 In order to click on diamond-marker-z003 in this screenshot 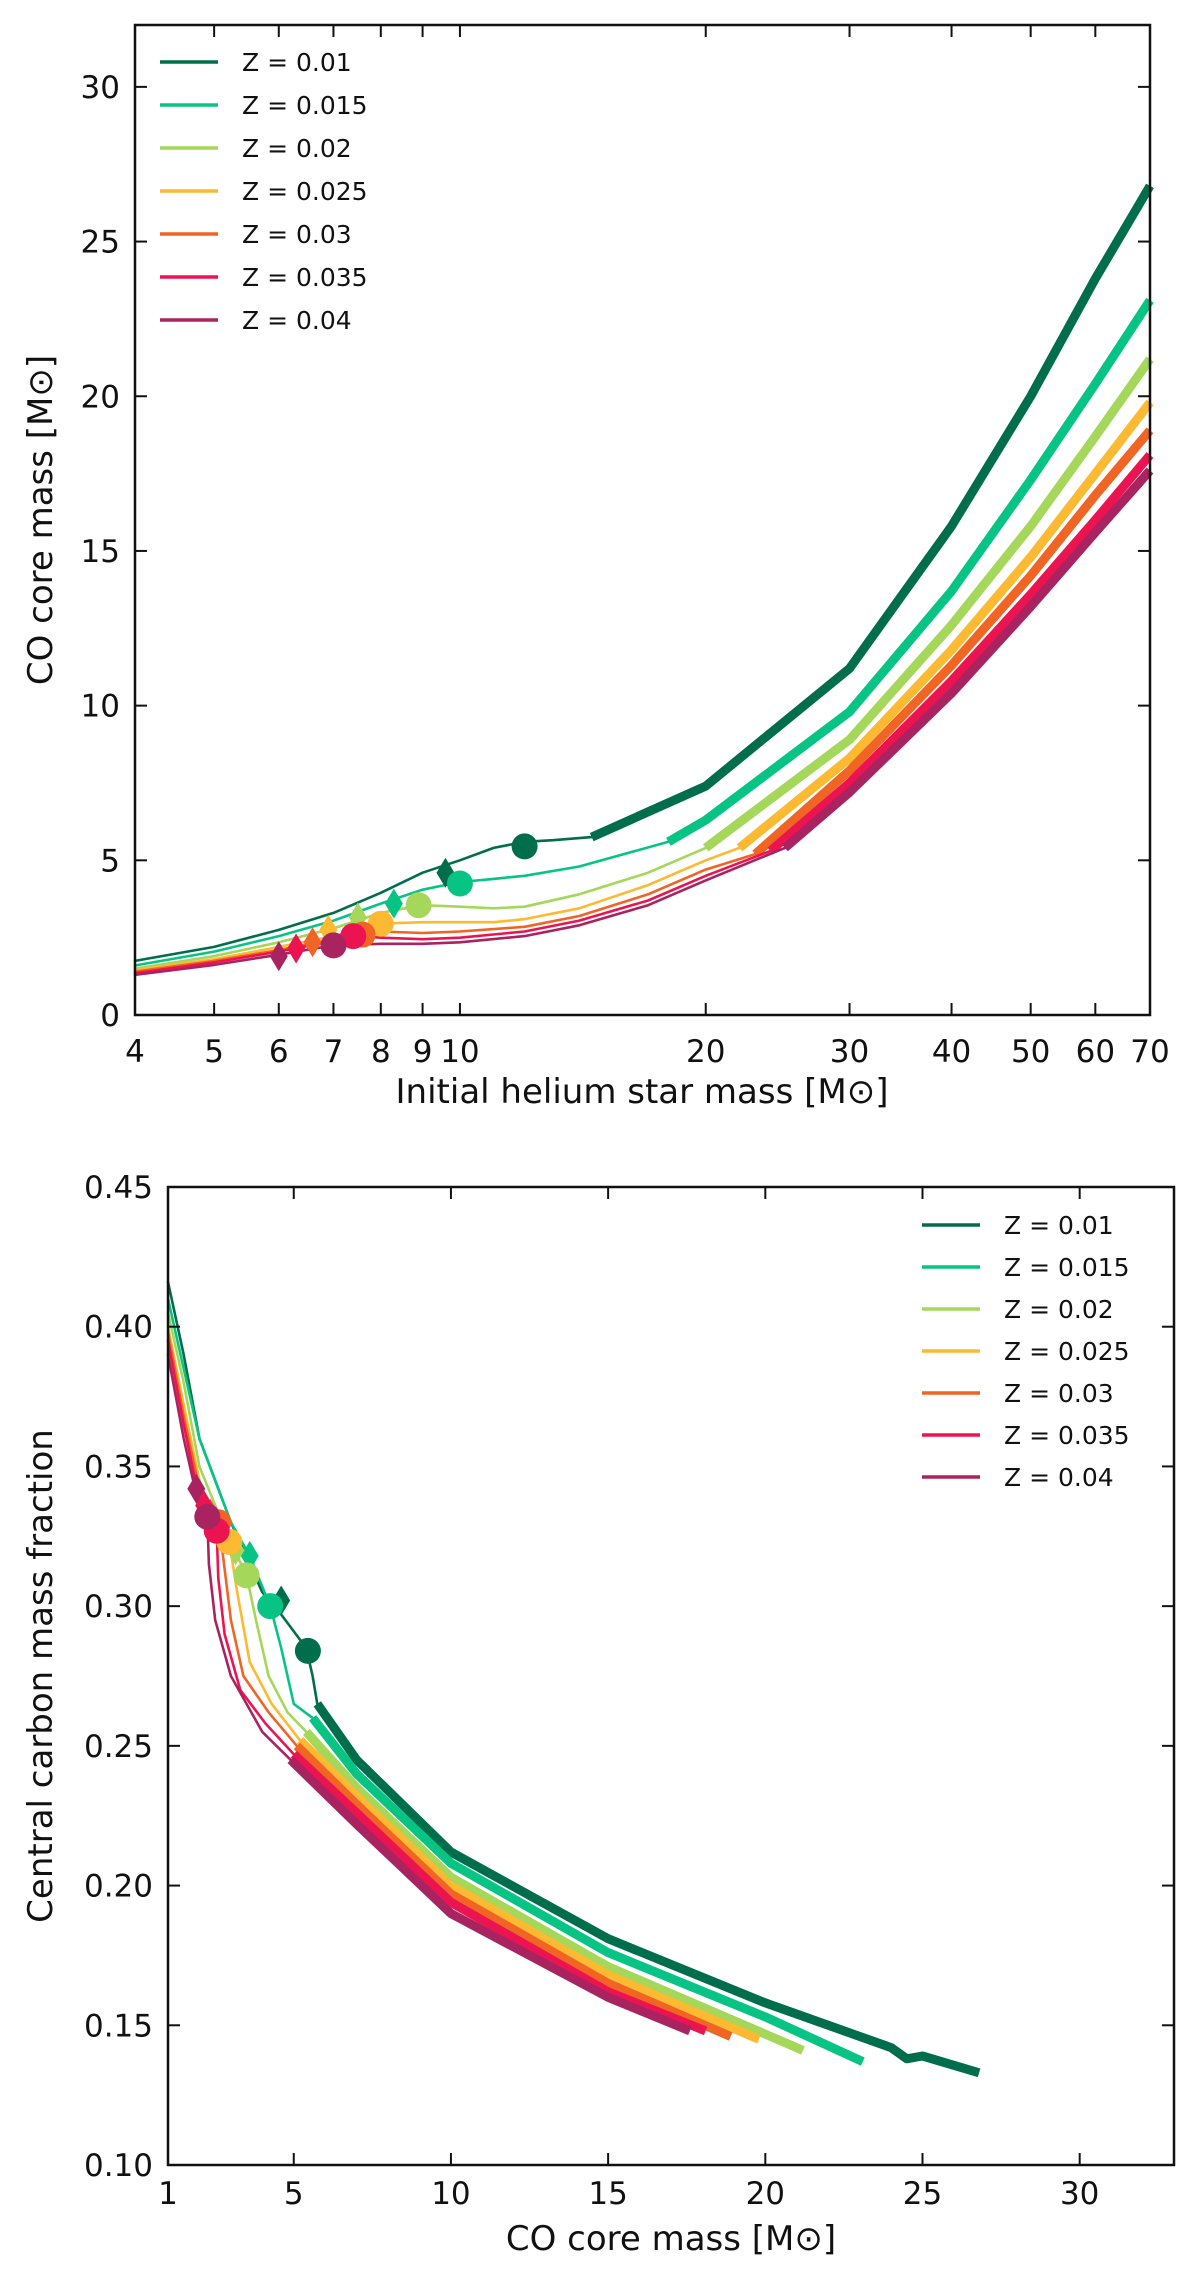, I will do `click(312, 942)`.